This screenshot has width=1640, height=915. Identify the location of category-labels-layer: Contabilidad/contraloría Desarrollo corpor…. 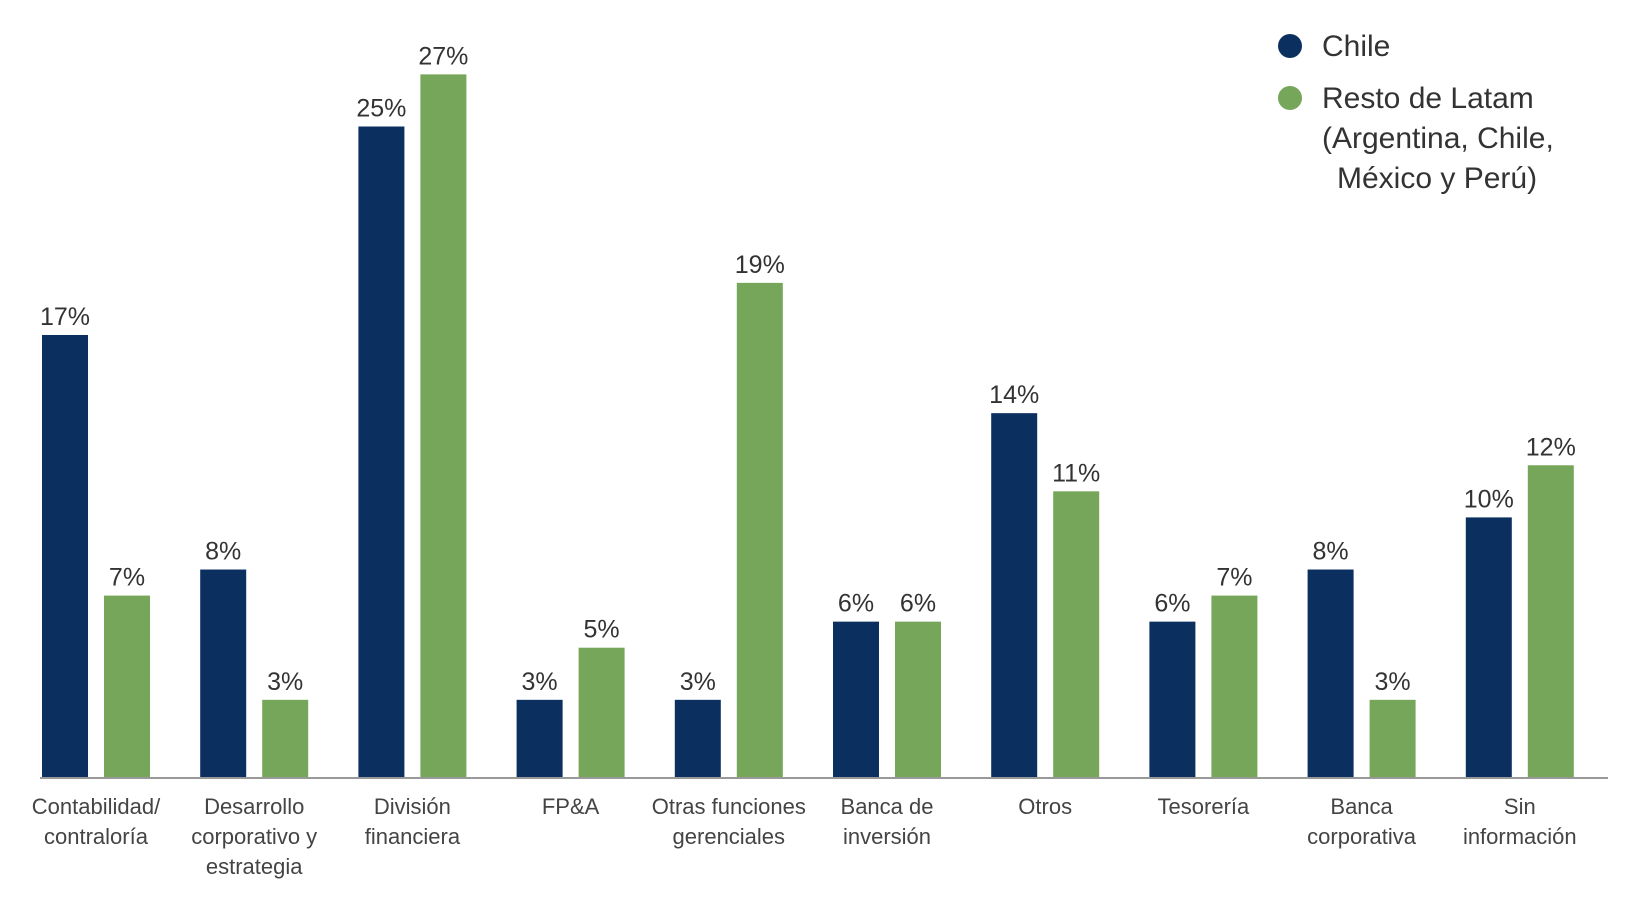
(804, 836).